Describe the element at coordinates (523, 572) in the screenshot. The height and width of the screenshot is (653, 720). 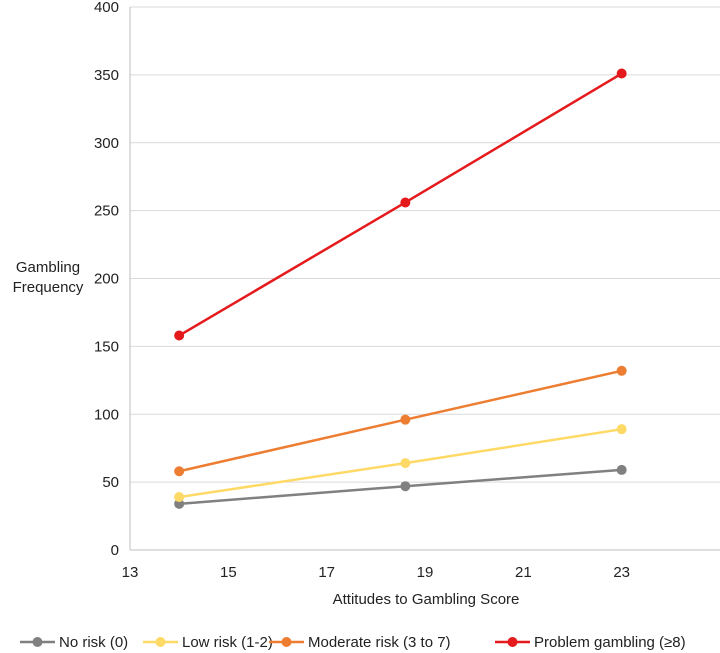
I see `x-tick-label: 21` at that location.